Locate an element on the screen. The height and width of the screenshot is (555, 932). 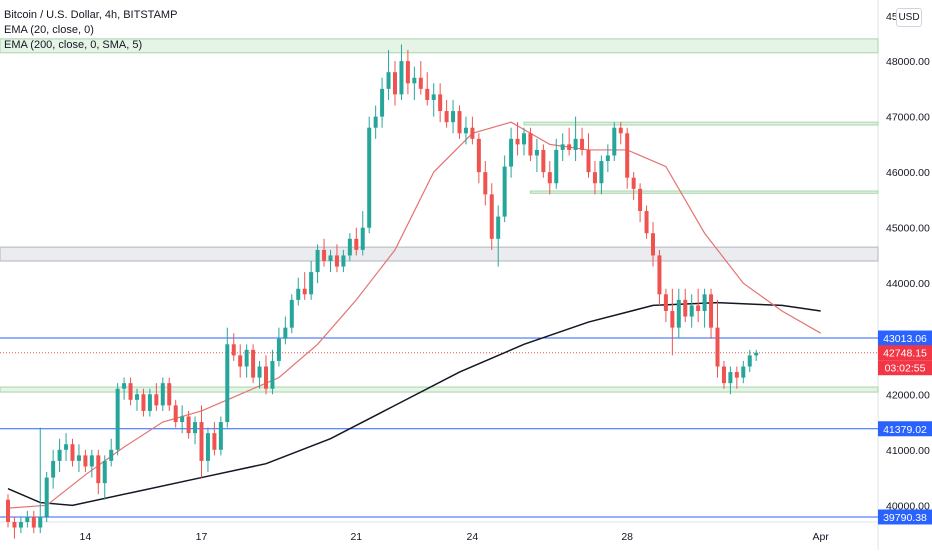
currency-button: USD is located at coordinates (909, 17).